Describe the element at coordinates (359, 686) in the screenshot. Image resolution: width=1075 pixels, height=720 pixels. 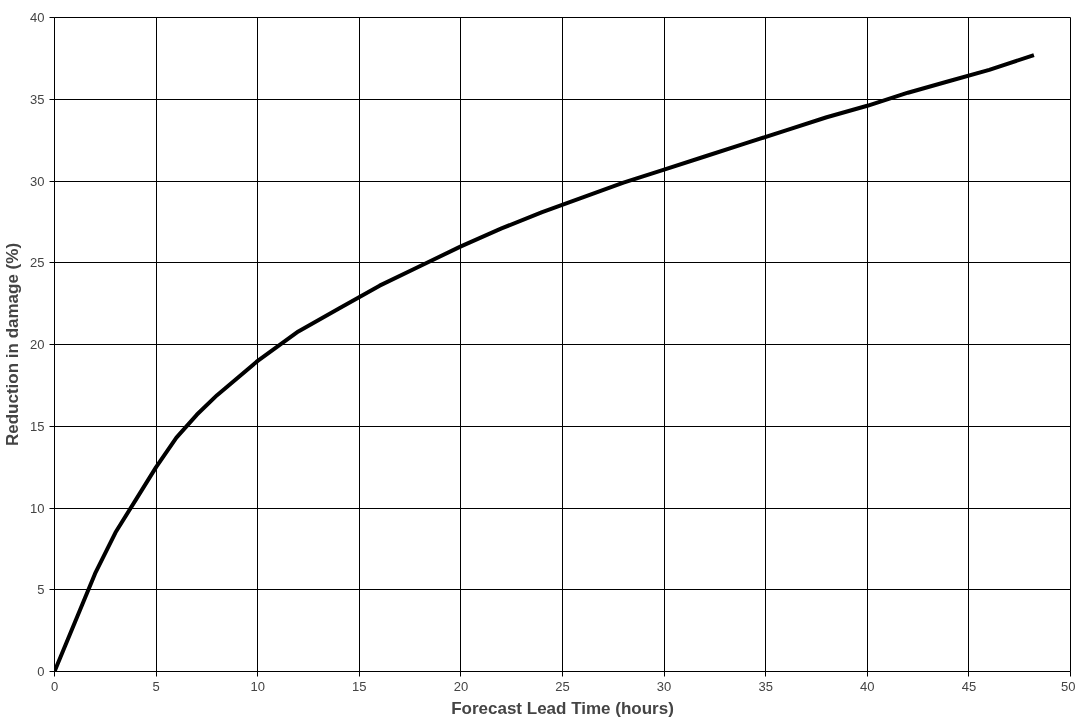
I see `x-tick-label: 15` at that location.